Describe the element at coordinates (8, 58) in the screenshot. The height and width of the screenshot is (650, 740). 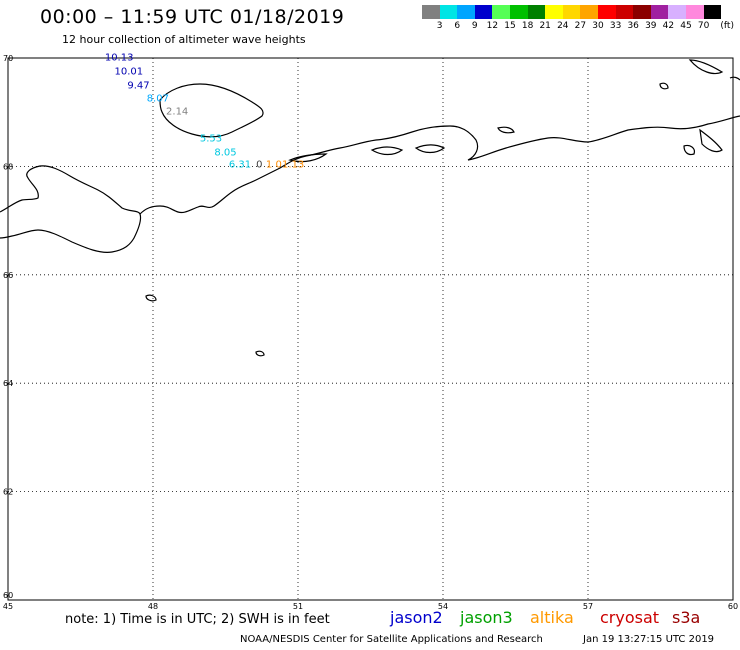
I see `lat-label: 70` at that location.